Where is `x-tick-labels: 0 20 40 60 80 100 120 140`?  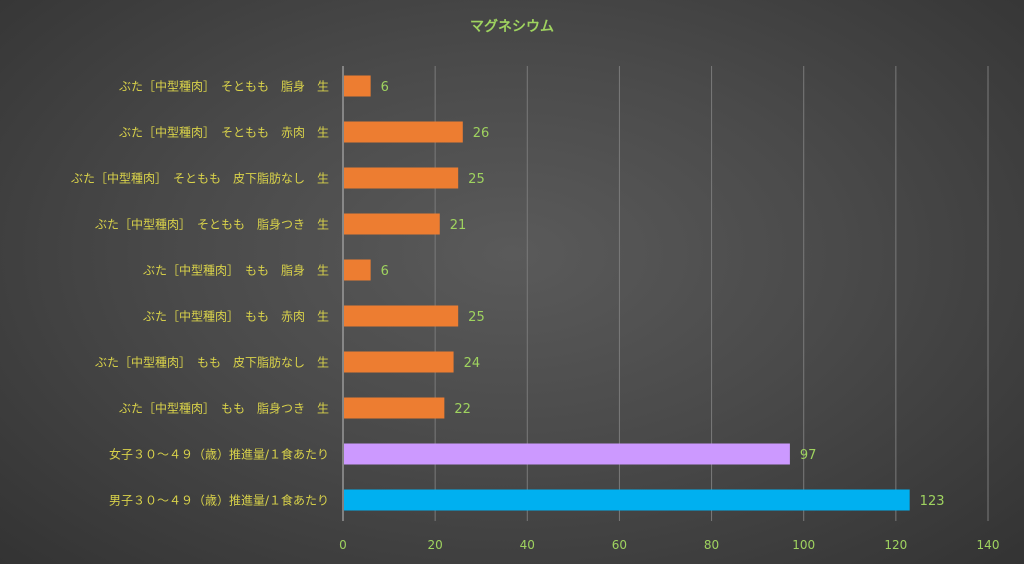
x-tick-labels: 0 20 40 60 80 100 120 140 is located at coordinates (669, 545).